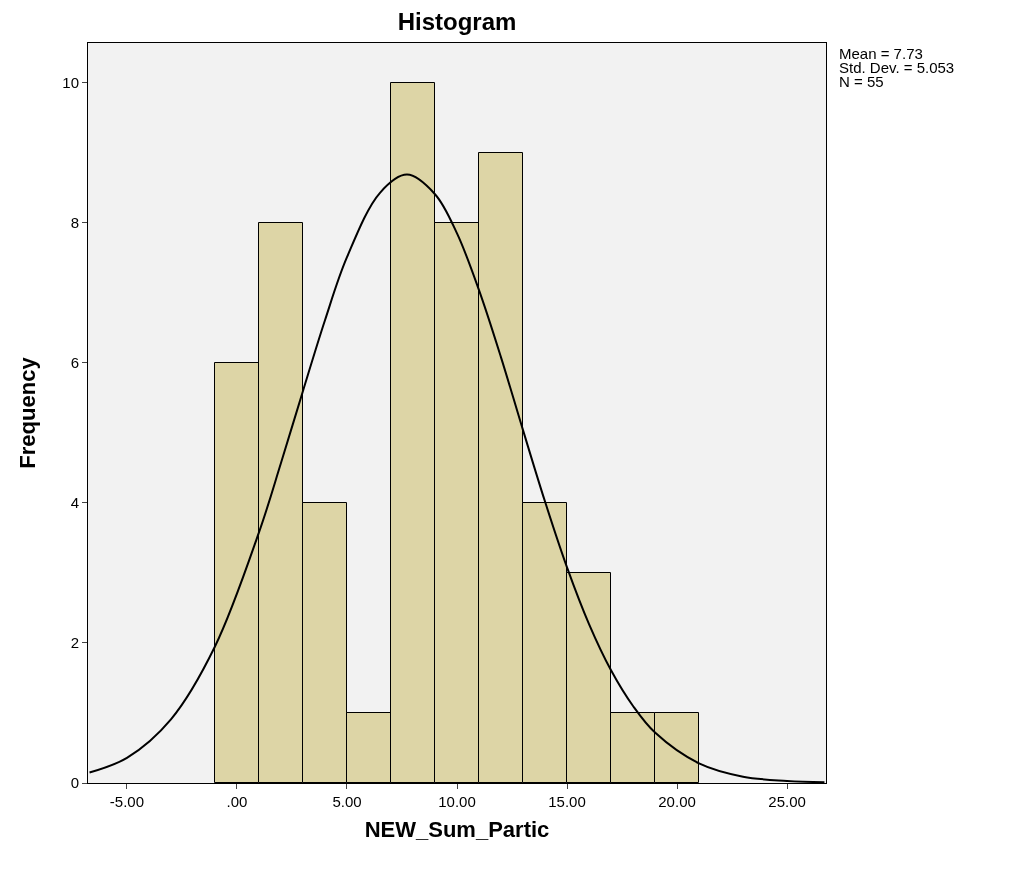  What do you see at coordinates (787, 801) in the screenshot?
I see `x-tick-label: 25.00` at bounding box center [787, 801].